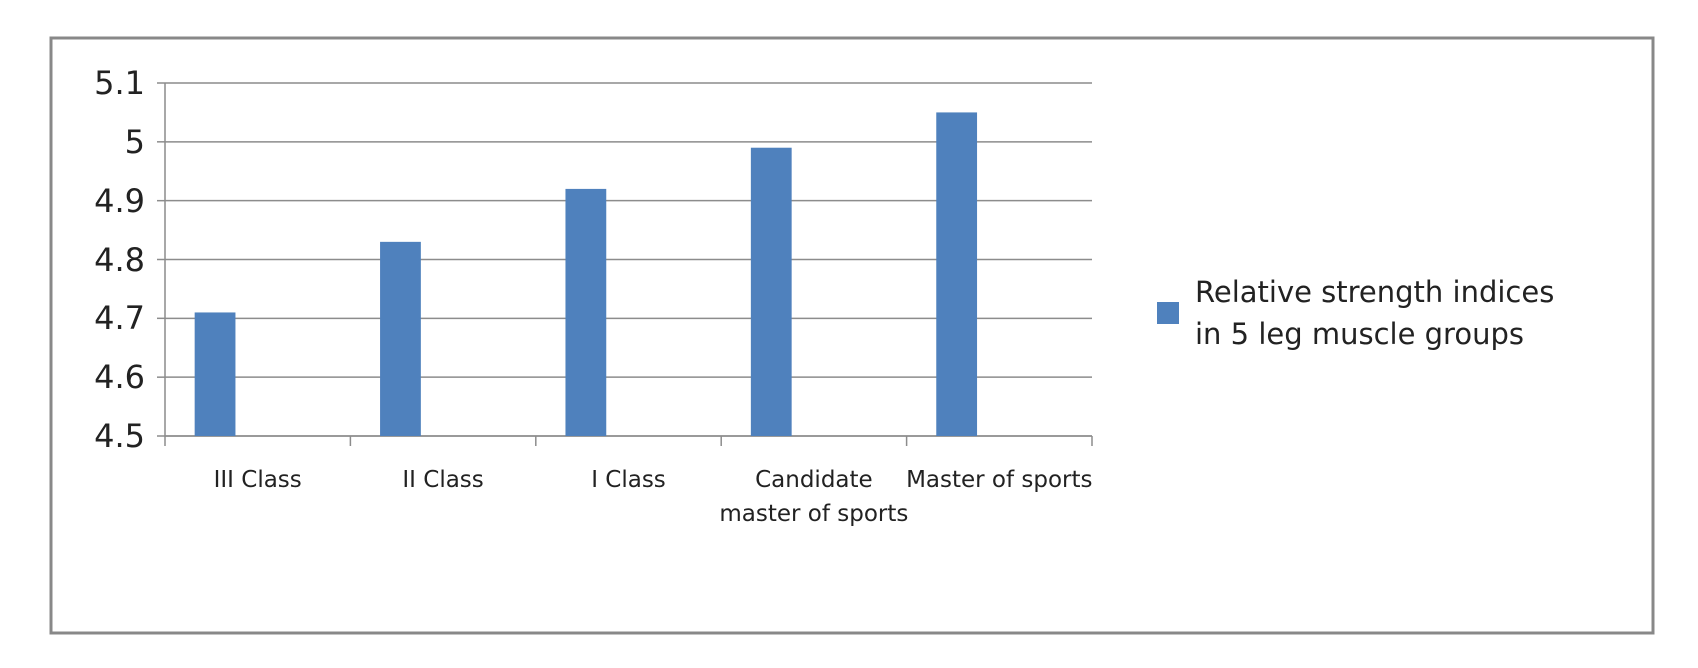 The image size is (1698, 668). Describe the element at coordinates (119, 318) in the screenshot. I see `y-tick-label: 4.7` at that location.